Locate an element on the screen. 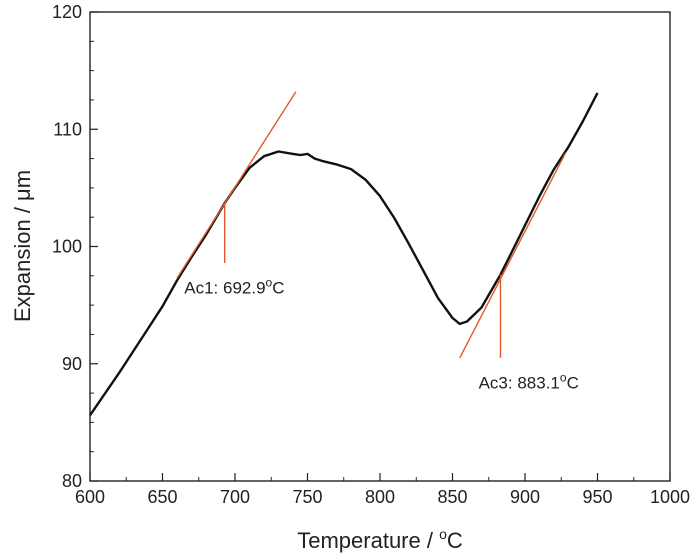 The image size is (700, 559). y-tick-label: 110 is located at coordinates (67, 129).